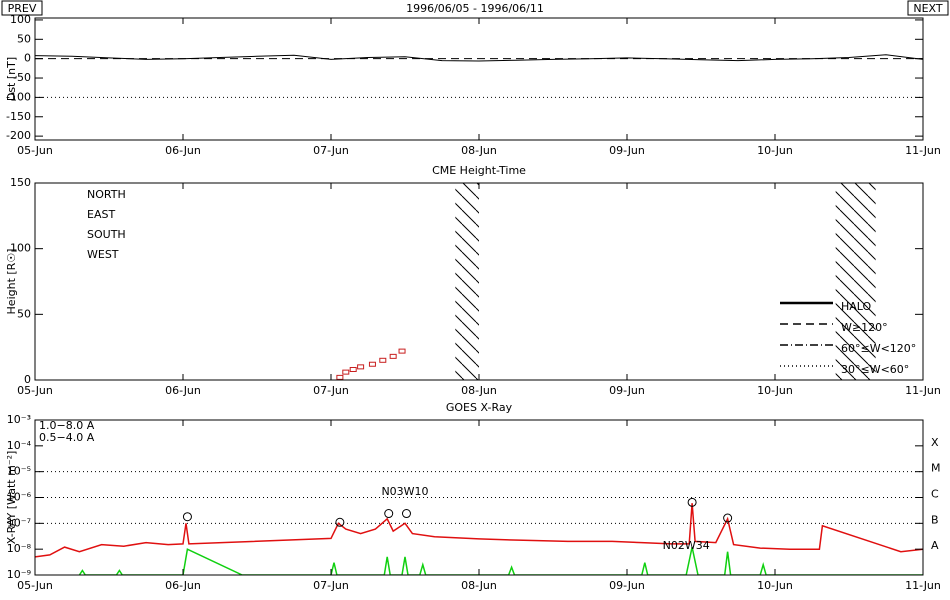 The height and width of the screenshot is (600, 950). Describe the element at coordinates (479, 76) in the screenshot. I see `plot-area` at that location.